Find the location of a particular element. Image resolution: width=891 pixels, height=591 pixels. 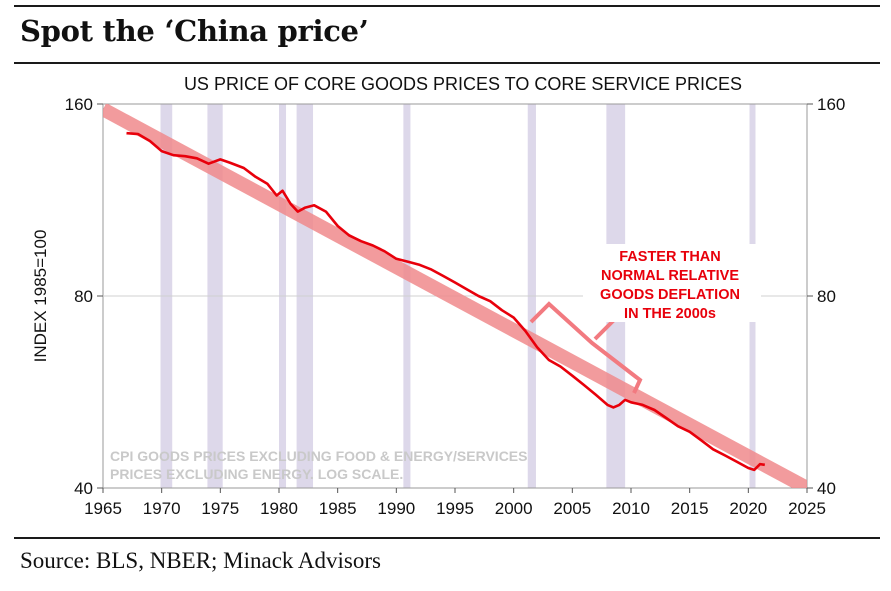

x-tick-label: 2000 is located at coordinates (514, 508).